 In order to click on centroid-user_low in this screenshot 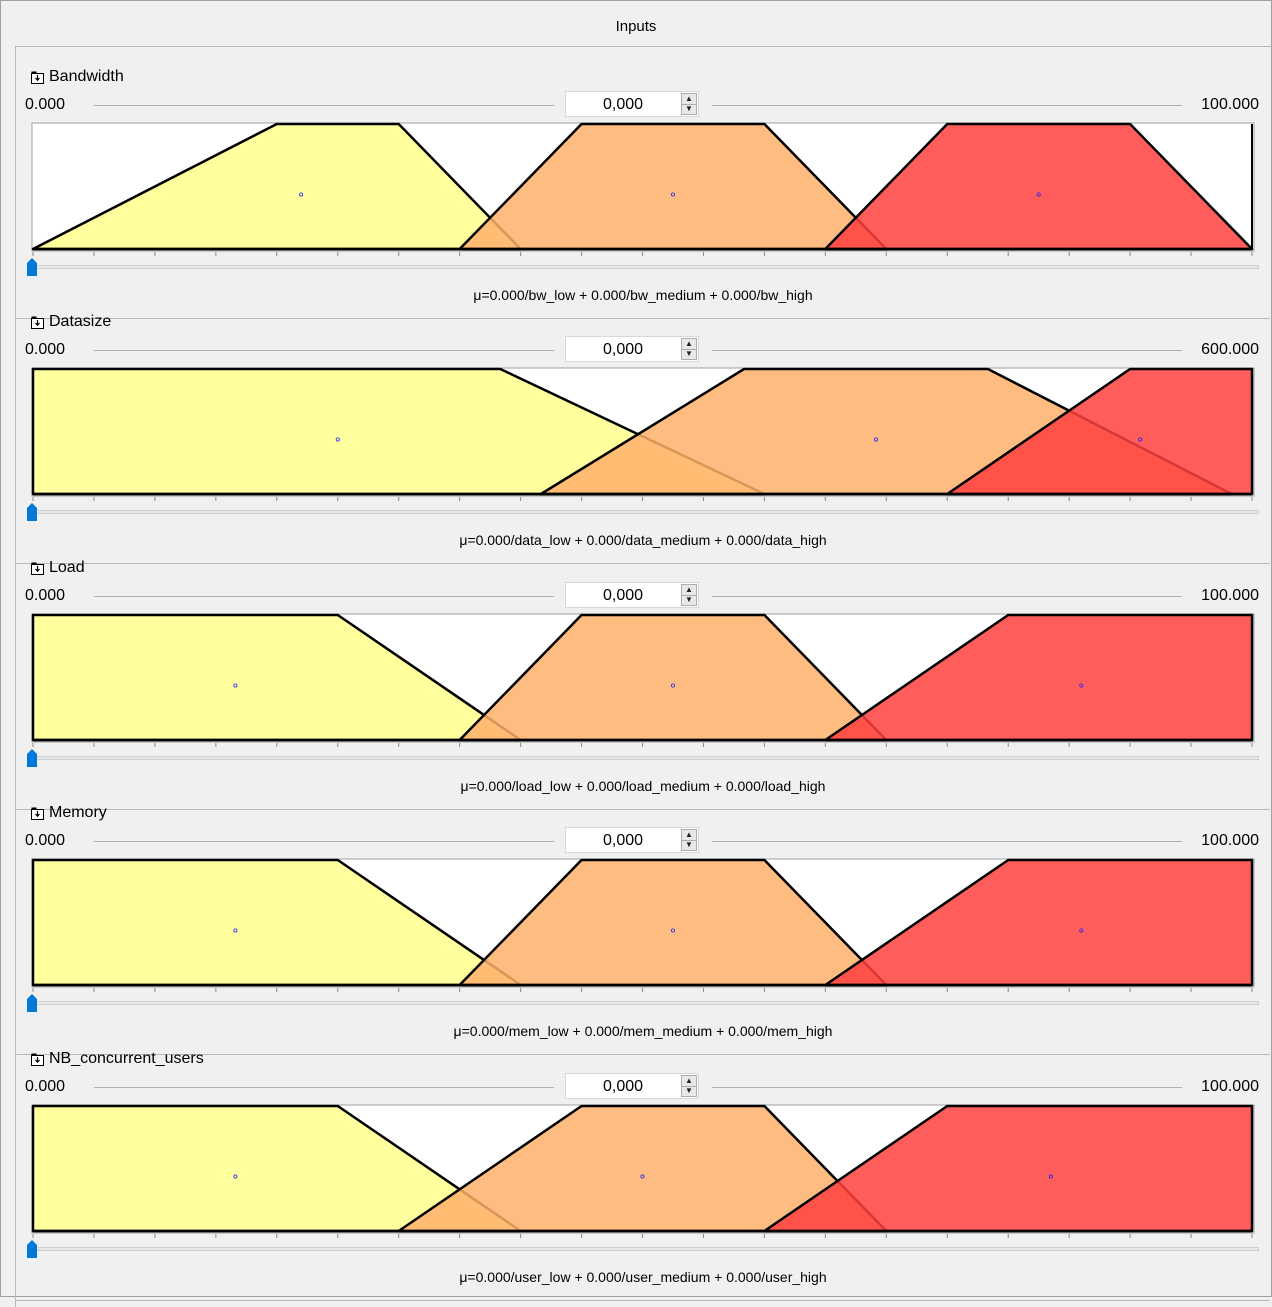, I will do `click(235, 1176)`.